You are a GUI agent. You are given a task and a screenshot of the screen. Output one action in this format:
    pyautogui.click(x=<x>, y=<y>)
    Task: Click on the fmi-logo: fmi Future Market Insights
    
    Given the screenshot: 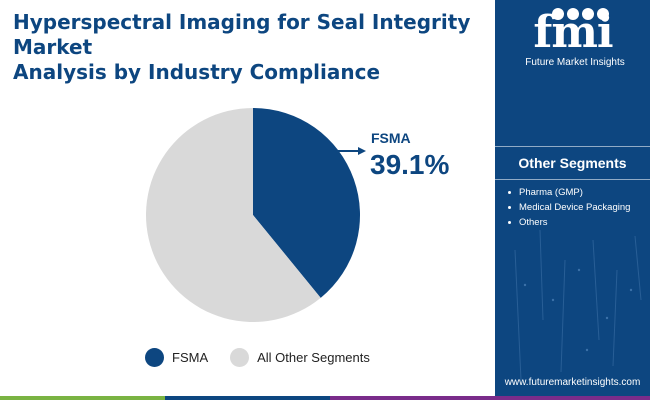 What is the action you would take?
    pyautogui.click(x=572, y=40)
    